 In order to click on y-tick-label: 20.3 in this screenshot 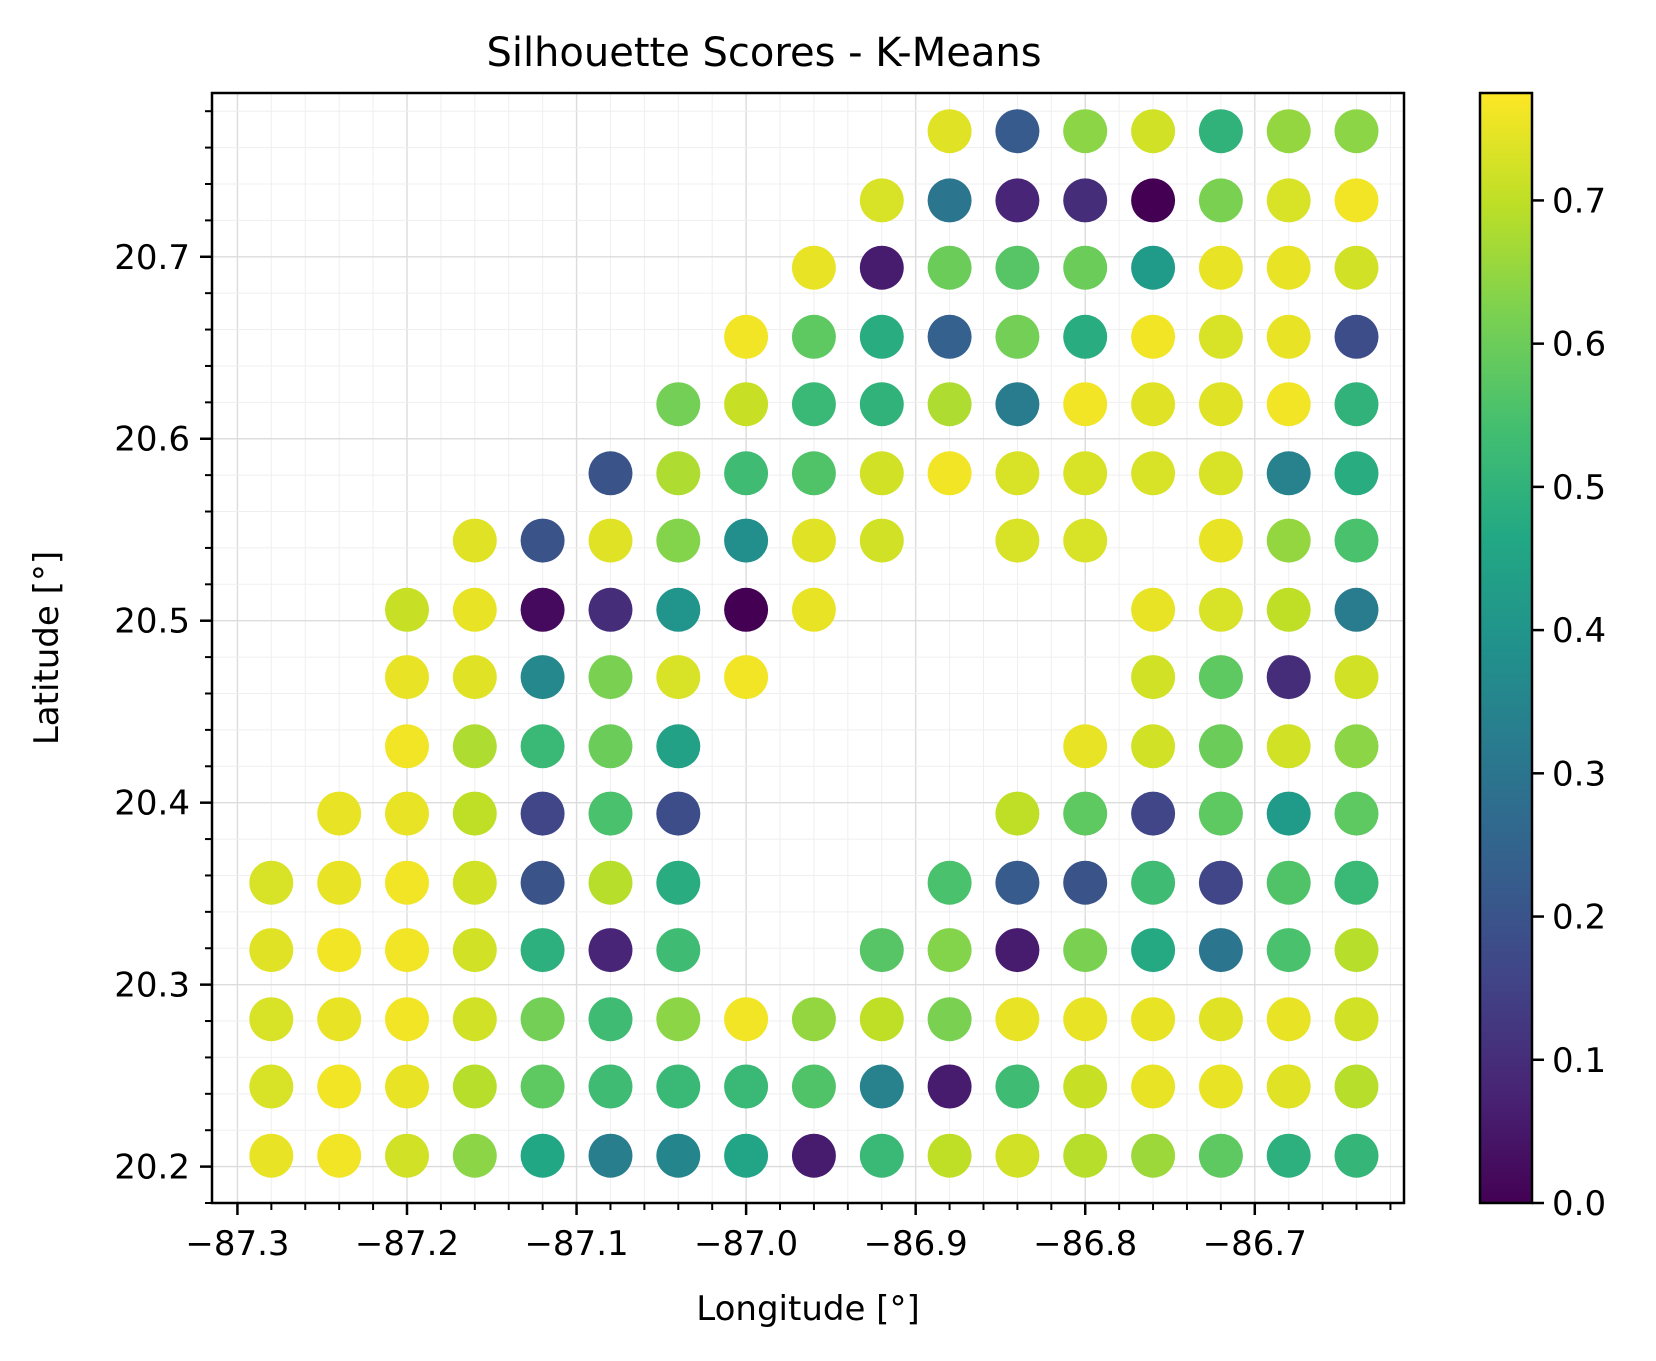, I will do `click(152, 986)`.